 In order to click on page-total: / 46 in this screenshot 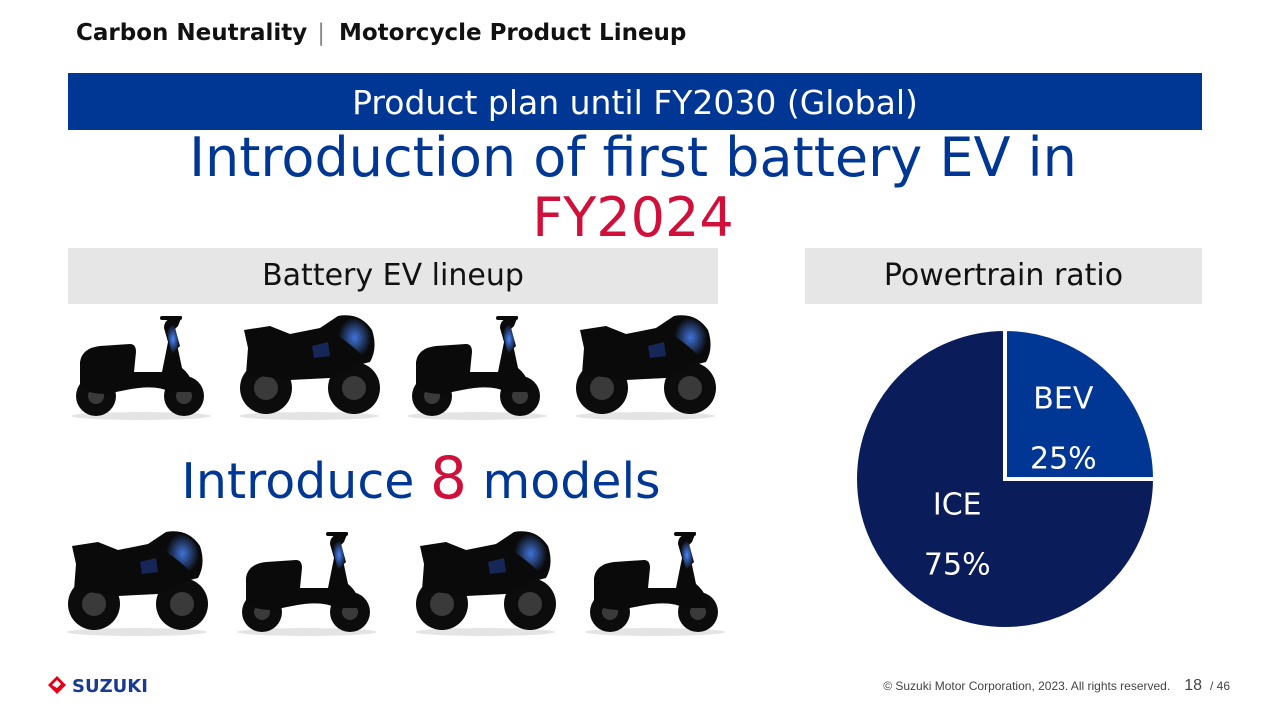, I will do `click(1219, 686)`.